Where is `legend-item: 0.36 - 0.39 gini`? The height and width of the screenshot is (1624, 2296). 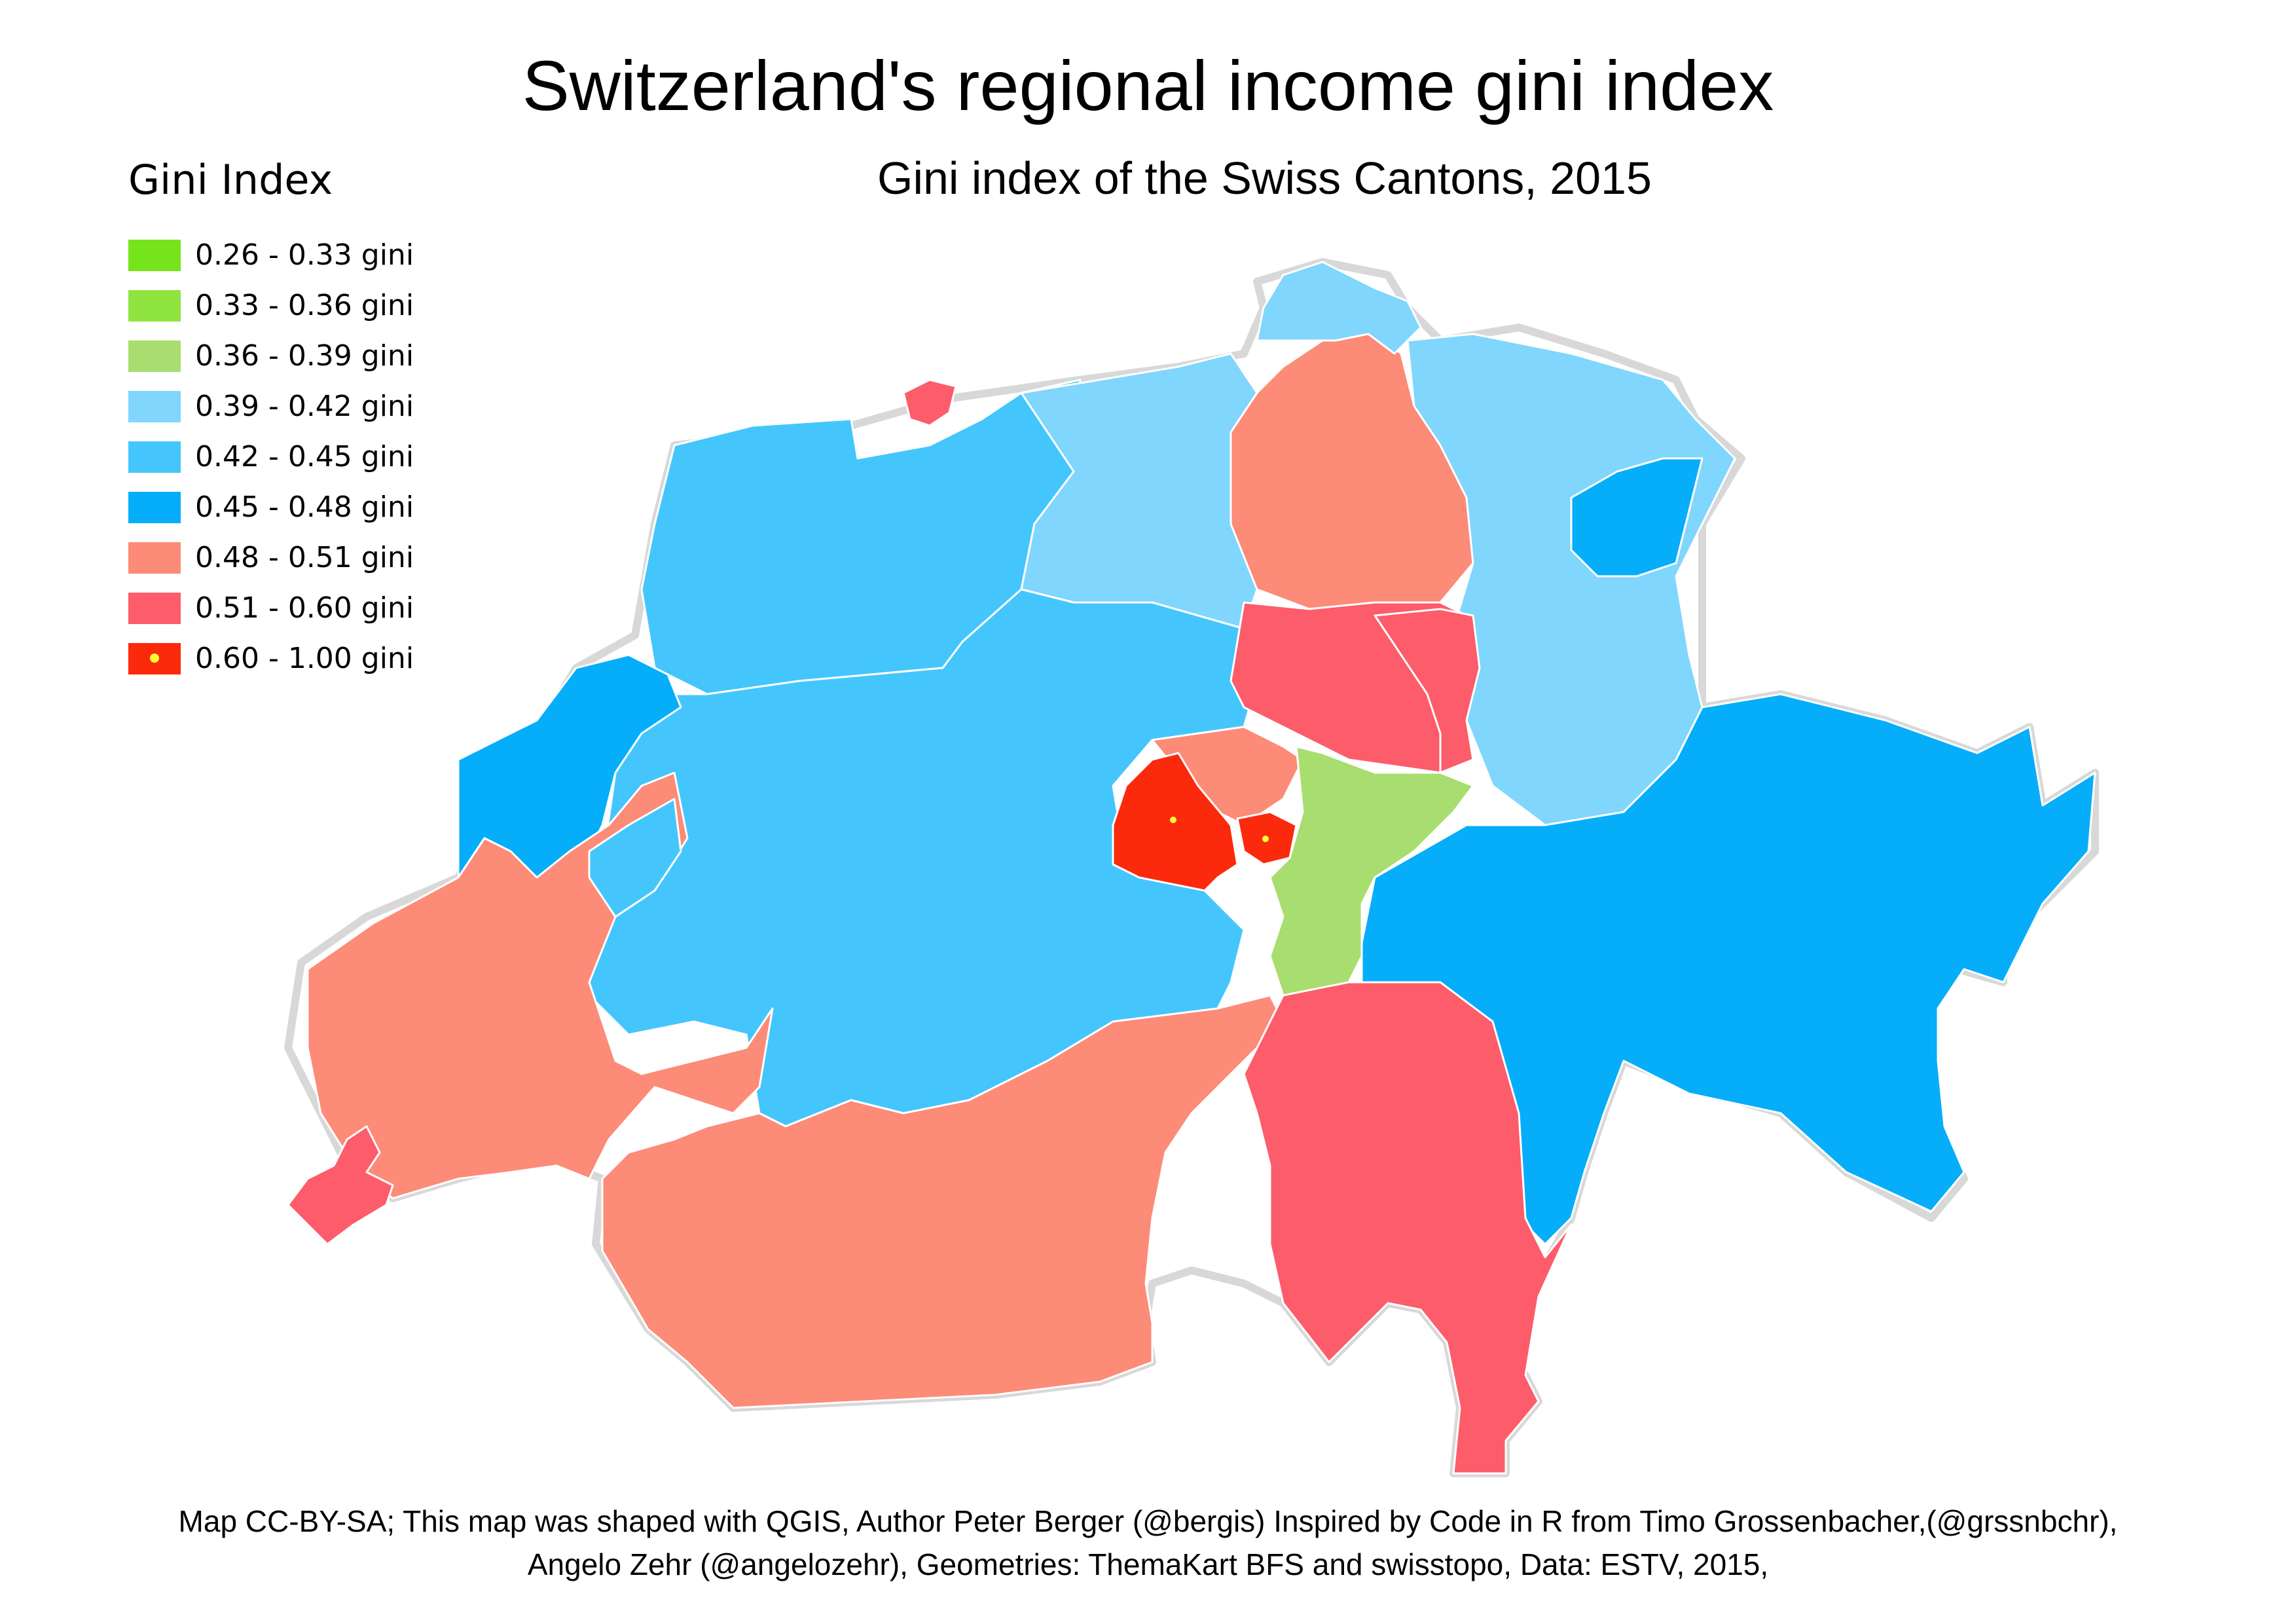 legend-item: 0.36 - 0.39 gini is located at coordinates (271, 356).